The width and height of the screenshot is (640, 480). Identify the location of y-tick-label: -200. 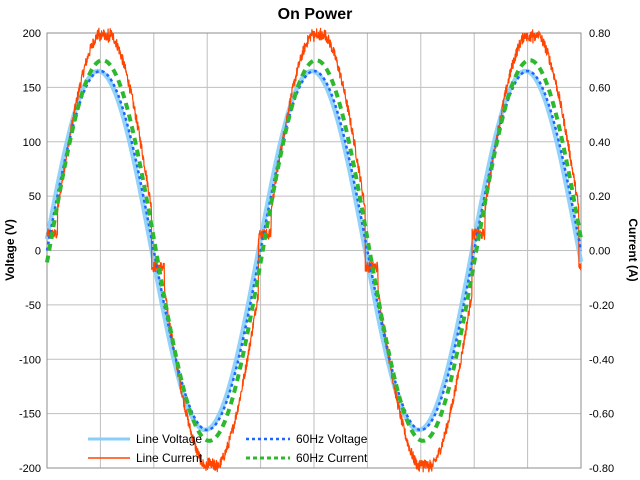
(30, 469).